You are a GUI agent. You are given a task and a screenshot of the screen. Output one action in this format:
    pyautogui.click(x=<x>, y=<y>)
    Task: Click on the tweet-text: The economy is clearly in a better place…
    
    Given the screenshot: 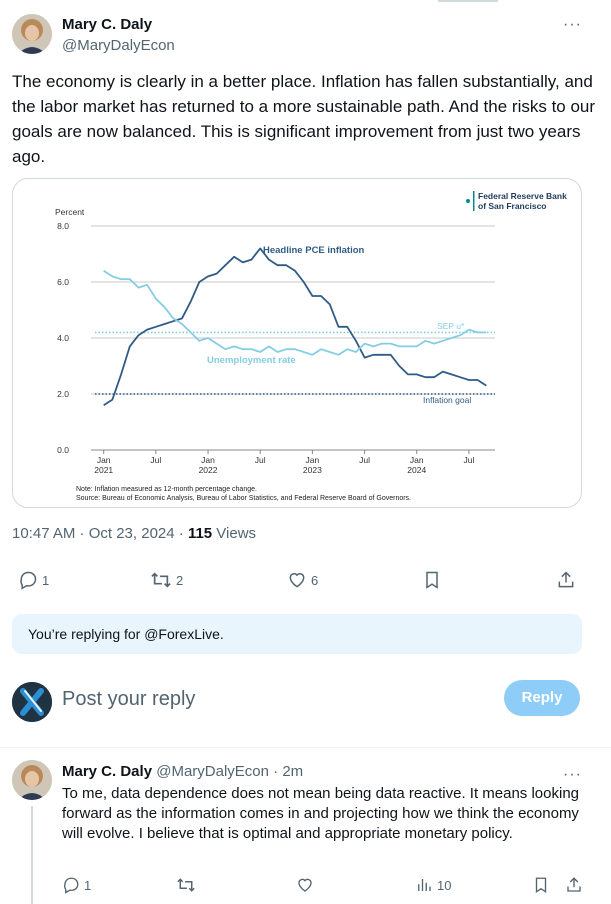 What is the action you would take?
    pyautogui.click(x=304, y=119)
    